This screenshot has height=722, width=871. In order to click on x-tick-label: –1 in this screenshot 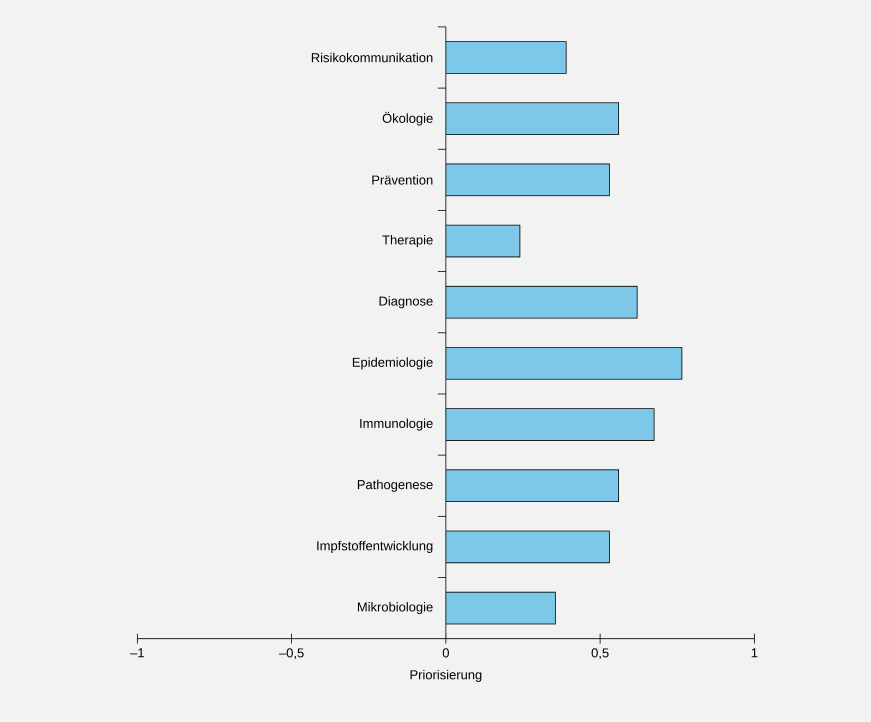, I will do `click(137, 653)`.